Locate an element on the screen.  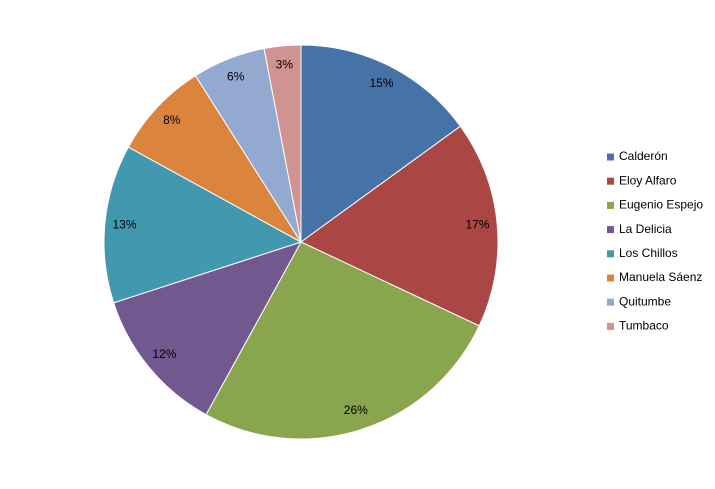
legend-label: Manuela Sáenz is located at coordinates (660, 277).